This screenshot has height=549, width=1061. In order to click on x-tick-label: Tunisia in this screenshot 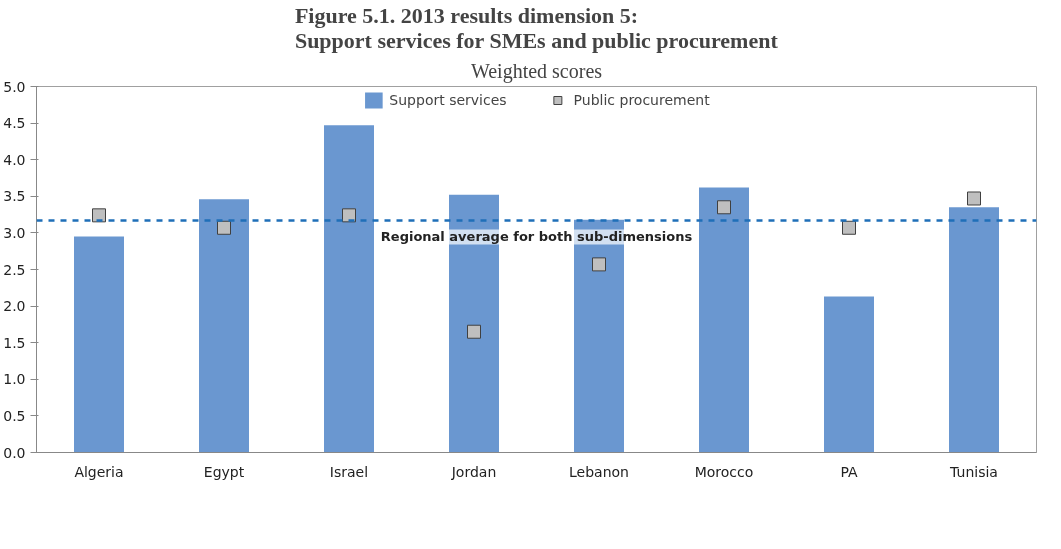, I will do `click(973, 471)`.